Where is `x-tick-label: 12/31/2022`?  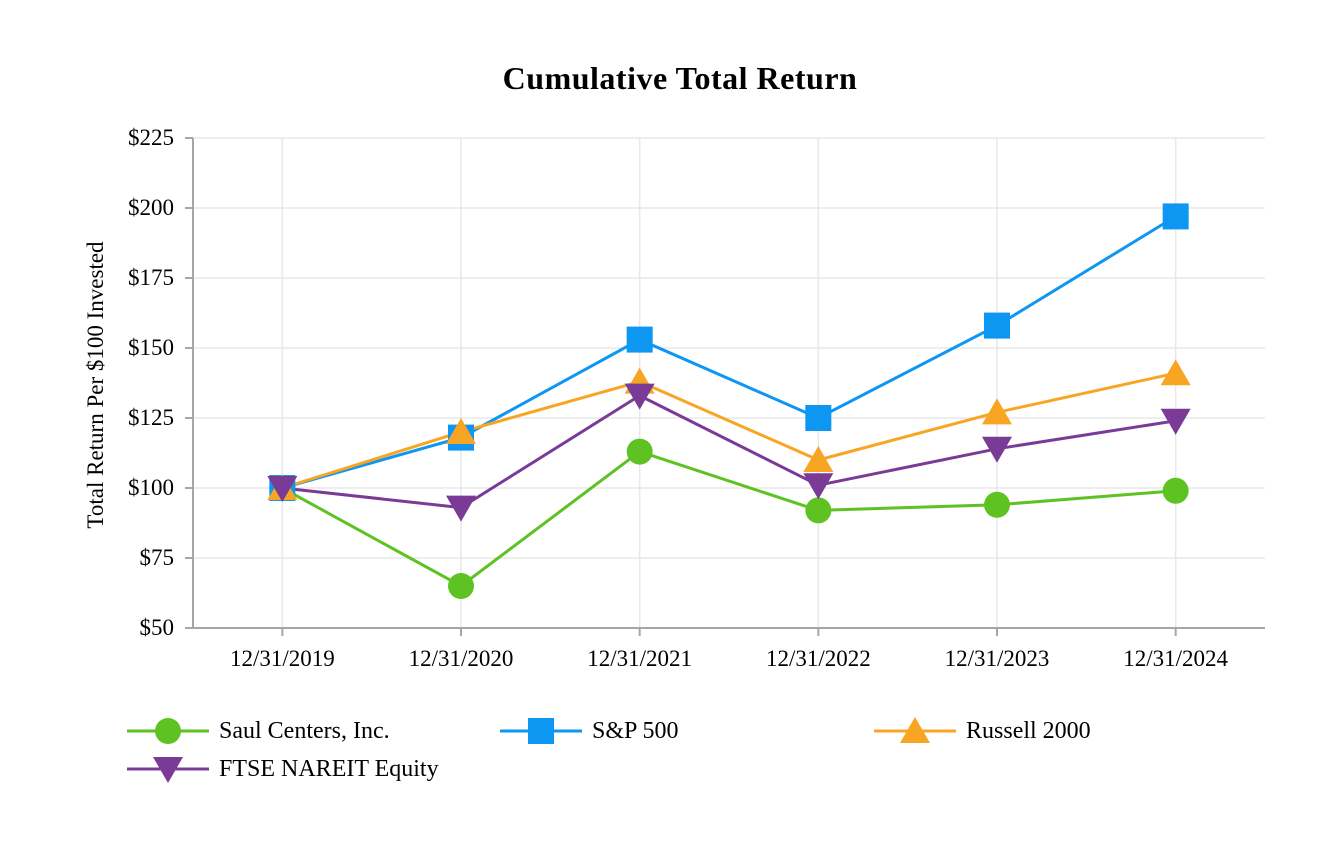 x-tick-label: 12/31/2022 is located at coordinates (818, 658).